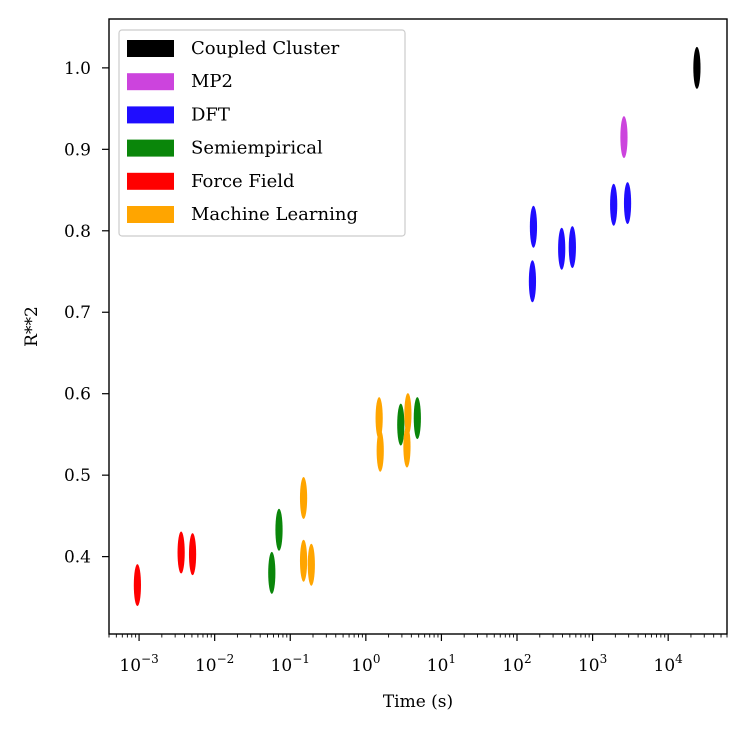  What do you see at coordinates (592, 664) in the screenshot?
I see `x-tick-label-6: 10³` at bounding box center [592, 664].